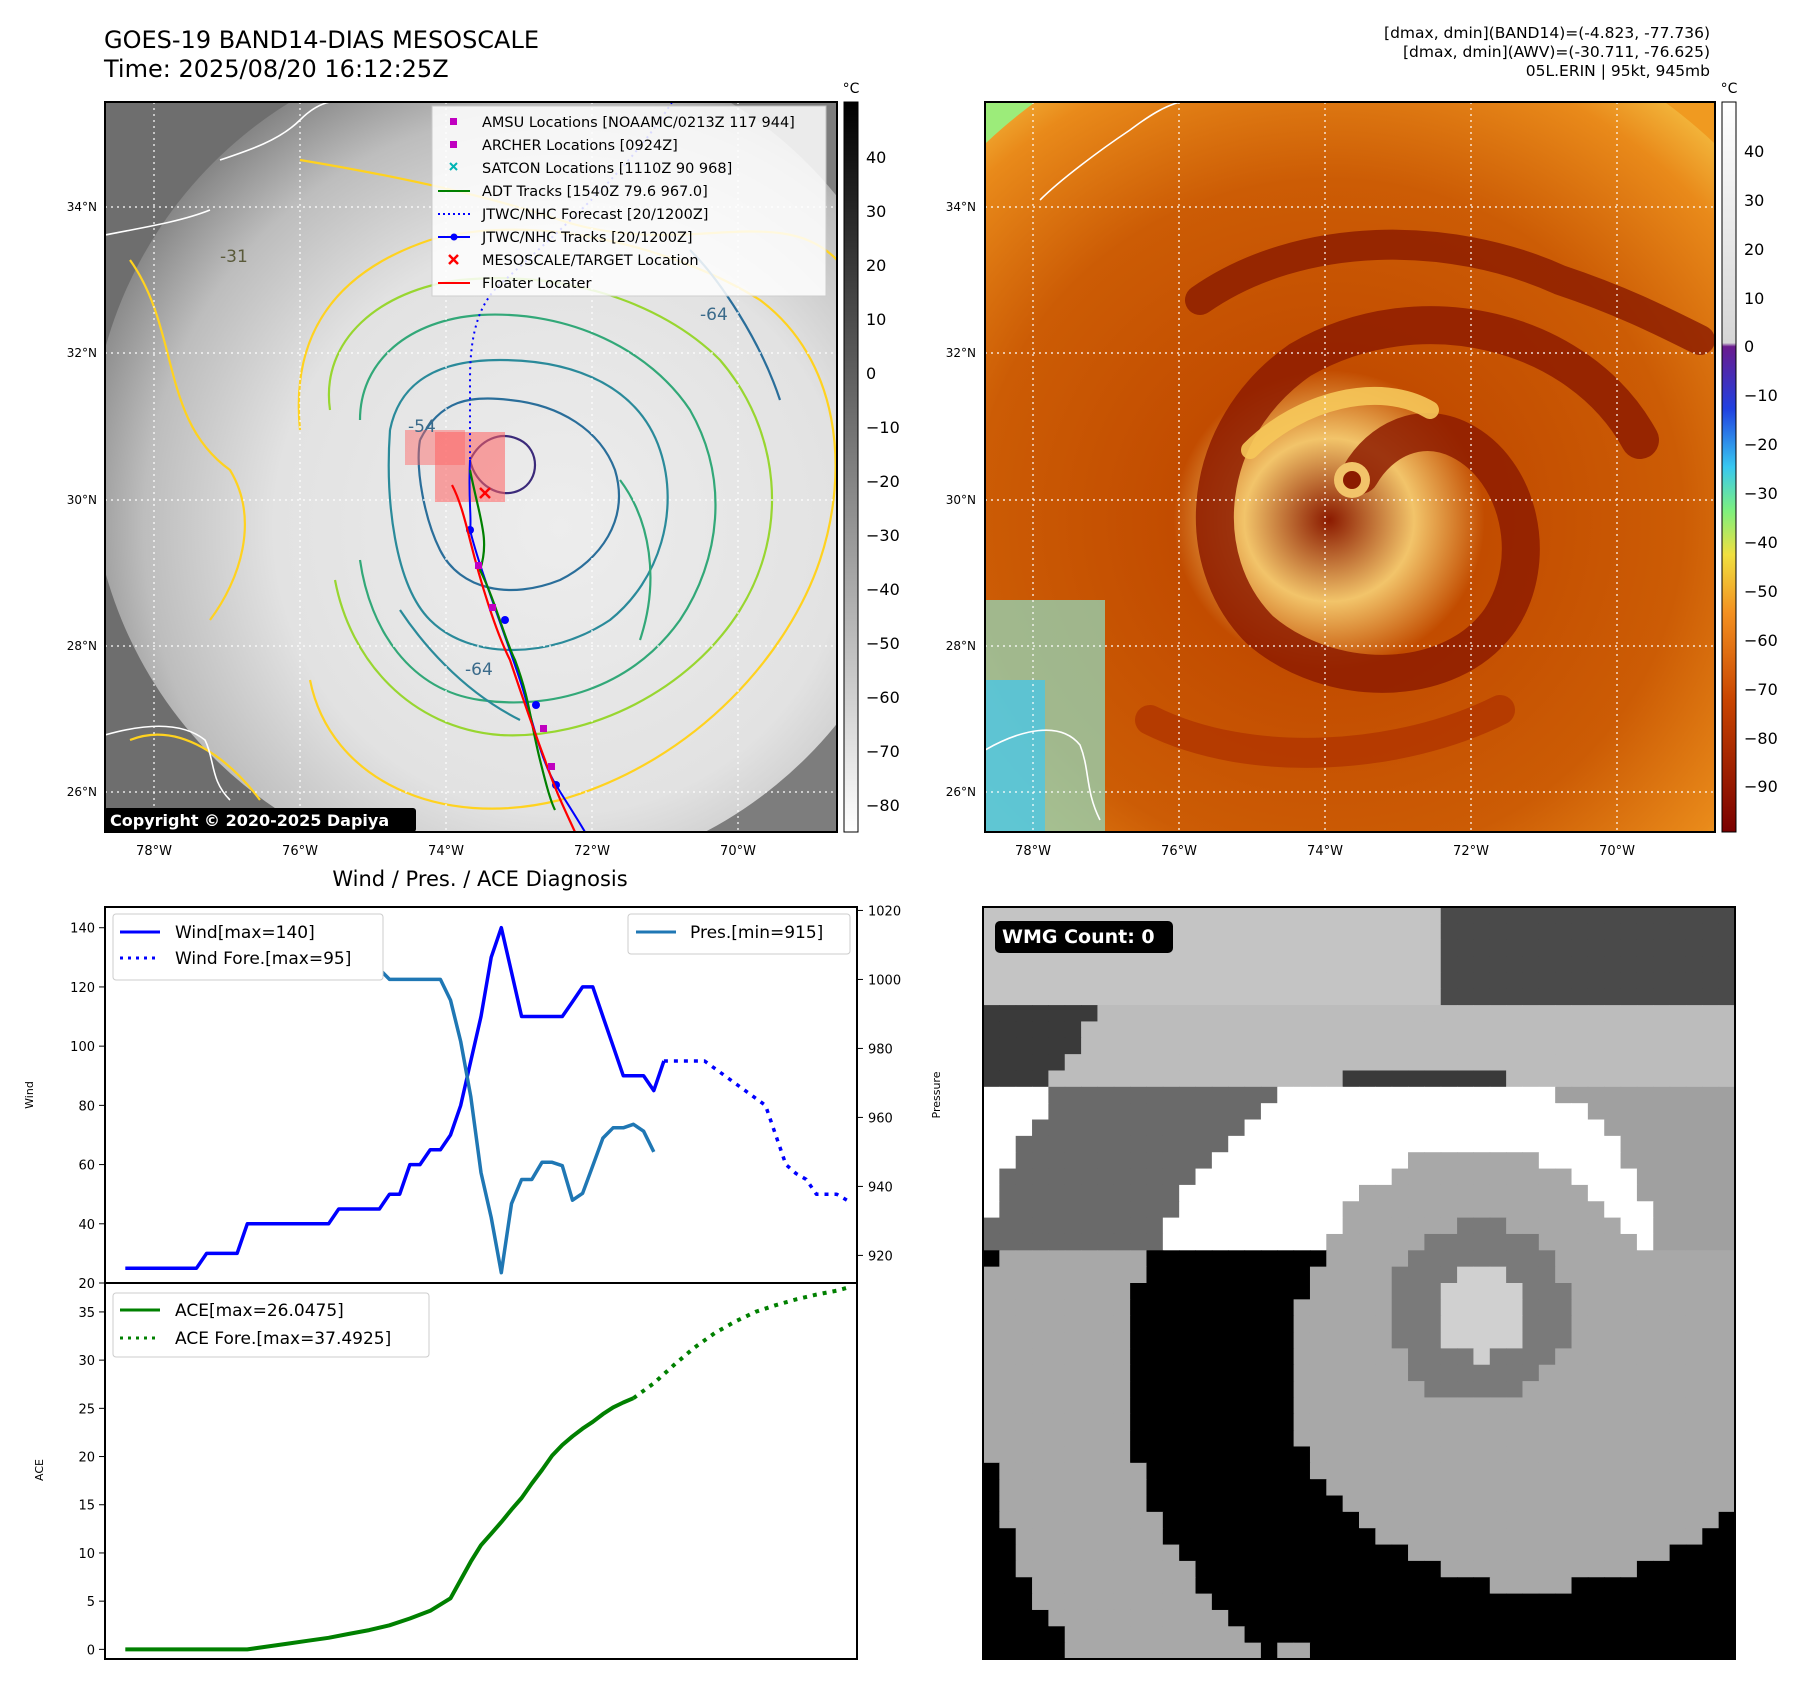 The image size is (1797, 1690). Describe the element at coordinates (86, 1409) in the screenshot. I see `ace-tick-label: 25` at that location.